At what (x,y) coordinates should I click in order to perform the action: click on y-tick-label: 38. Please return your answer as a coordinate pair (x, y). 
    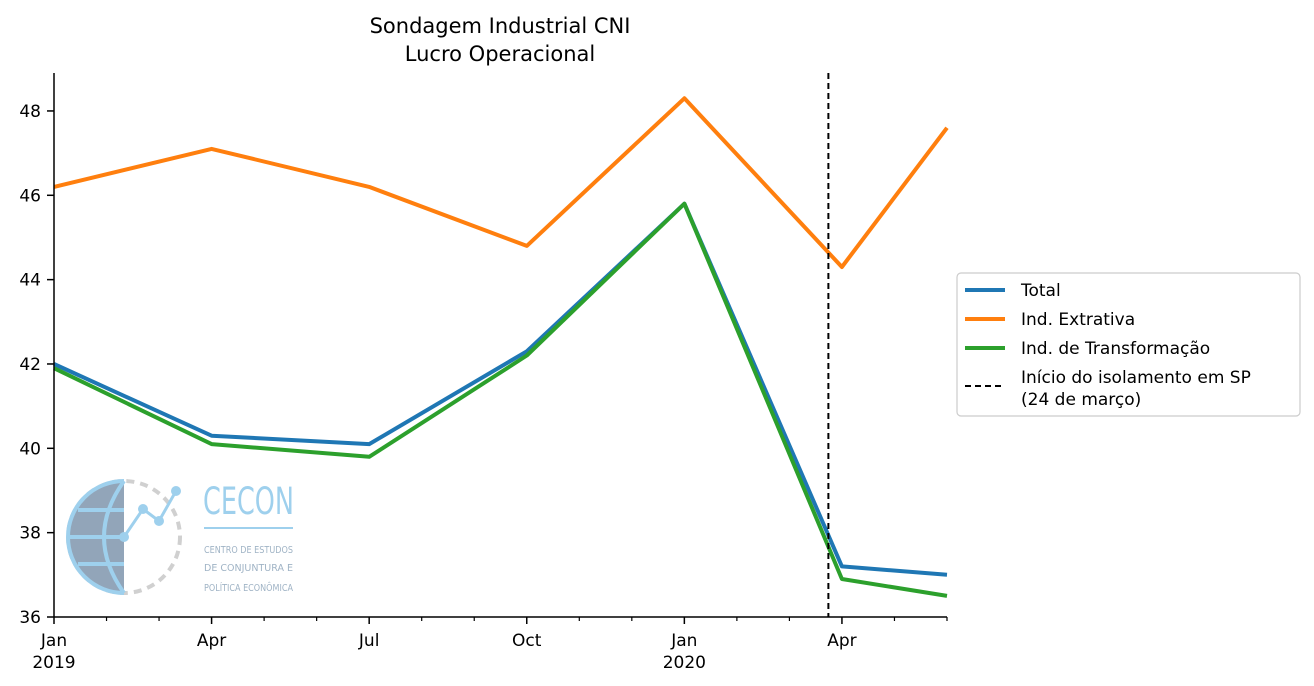
    Looking at the image, I should click on (30, 534).